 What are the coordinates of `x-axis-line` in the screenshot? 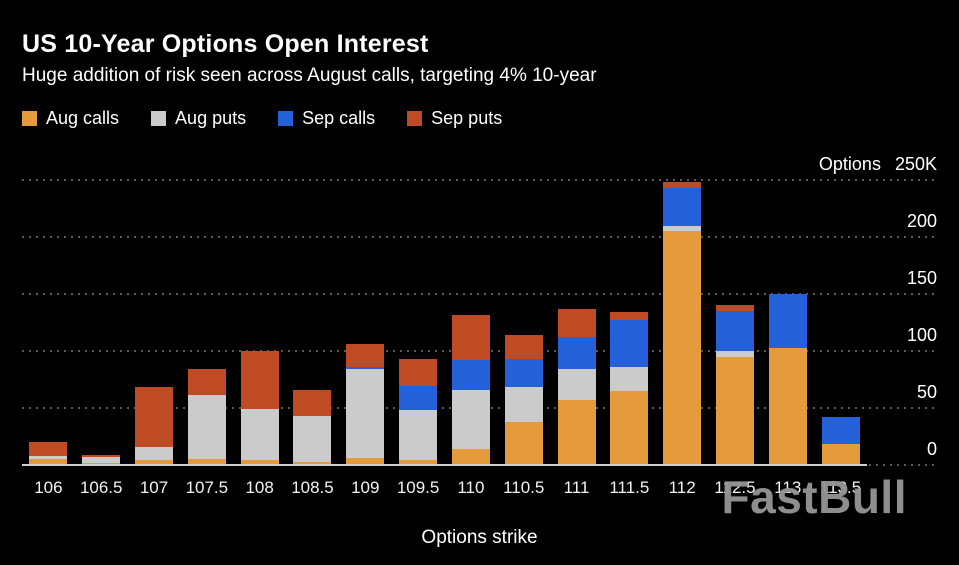 It's located at (444, 465).